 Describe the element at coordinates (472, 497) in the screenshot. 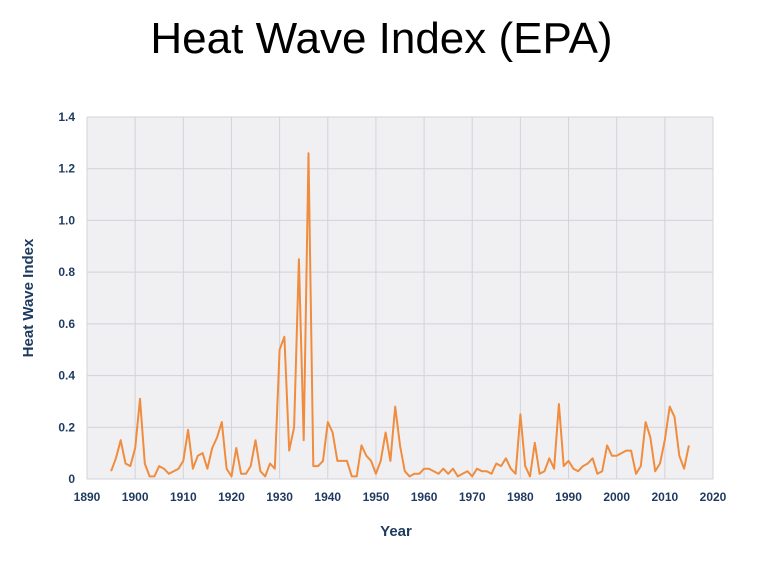

I see `x-tick-label: 1970` at that location.